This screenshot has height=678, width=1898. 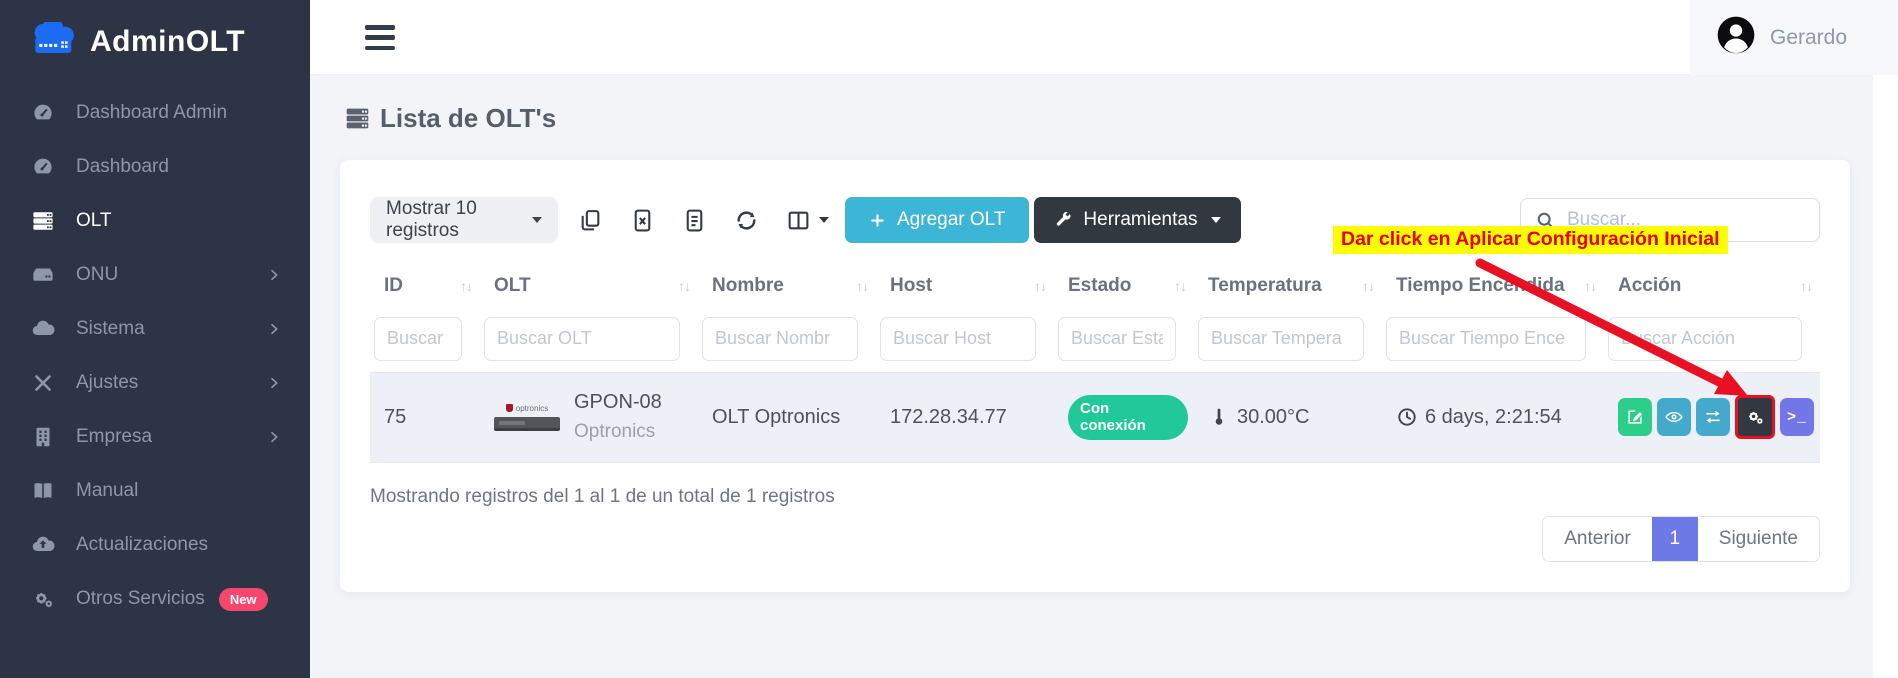 I want to click on topbar: Gerardo, so click(x=1104, y=37).